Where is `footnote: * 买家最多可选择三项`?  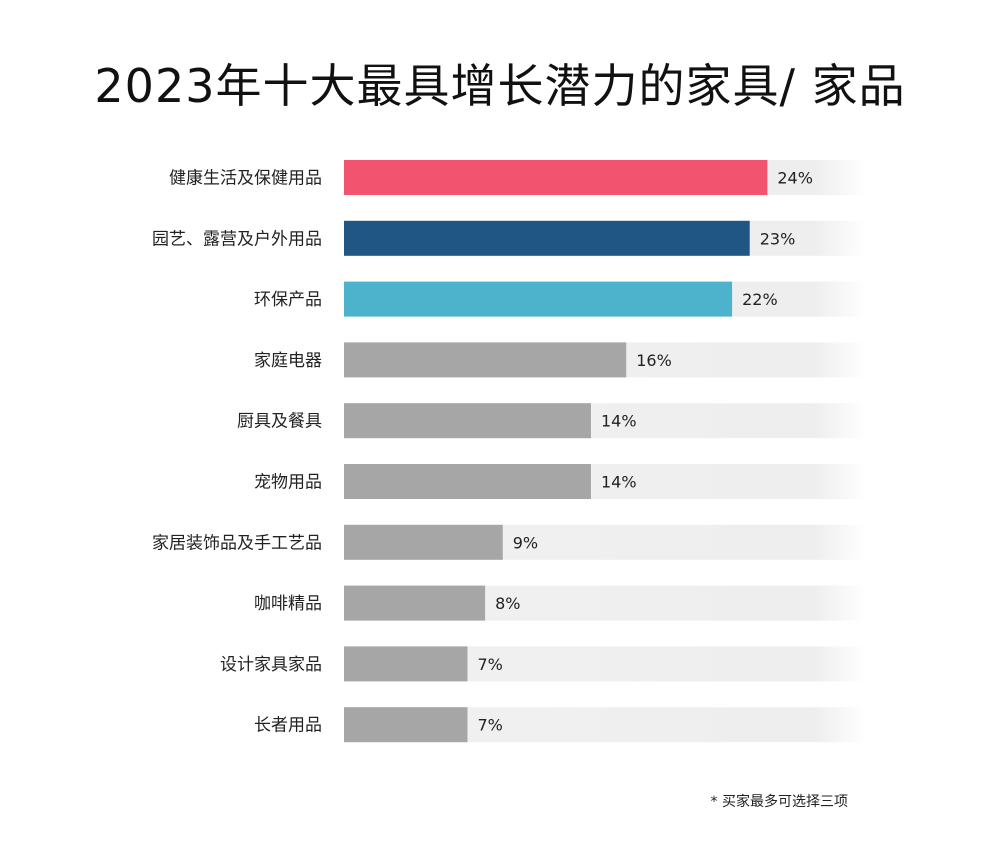
footnote: * 买家最多可选择三项 is located at coordinates (779, 802).